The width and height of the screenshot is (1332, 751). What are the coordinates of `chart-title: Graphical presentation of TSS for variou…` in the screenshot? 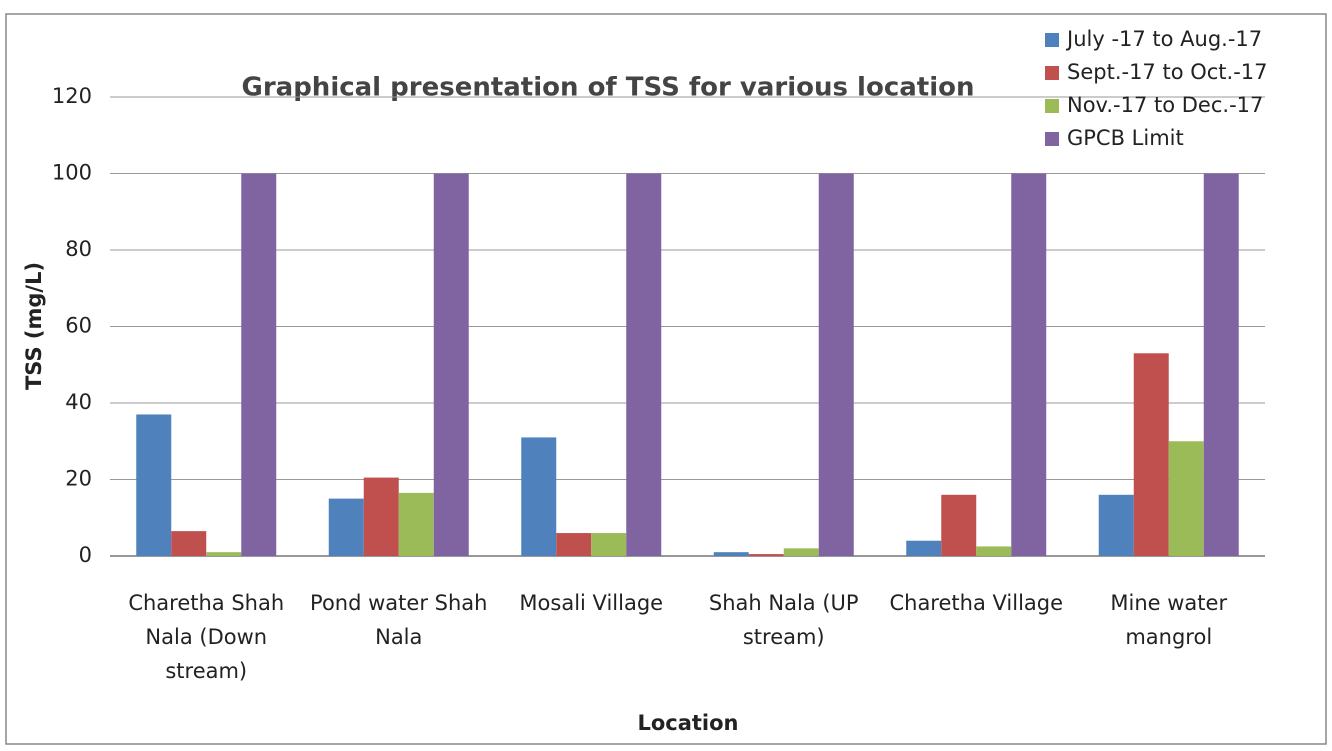 It's located at (607, 88).